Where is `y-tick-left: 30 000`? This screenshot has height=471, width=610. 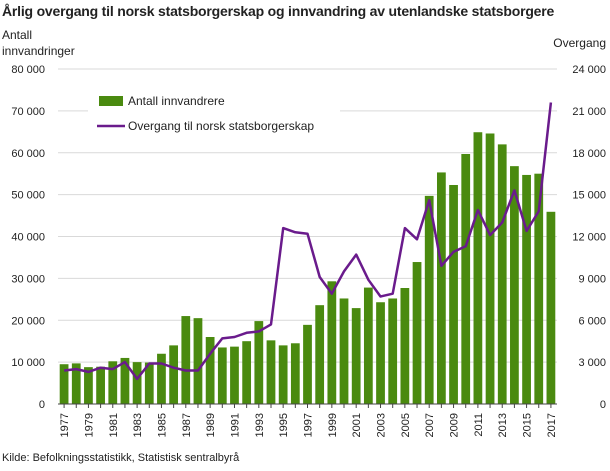
y-tick-left: 30 000 is located at coordinates (28, 279).